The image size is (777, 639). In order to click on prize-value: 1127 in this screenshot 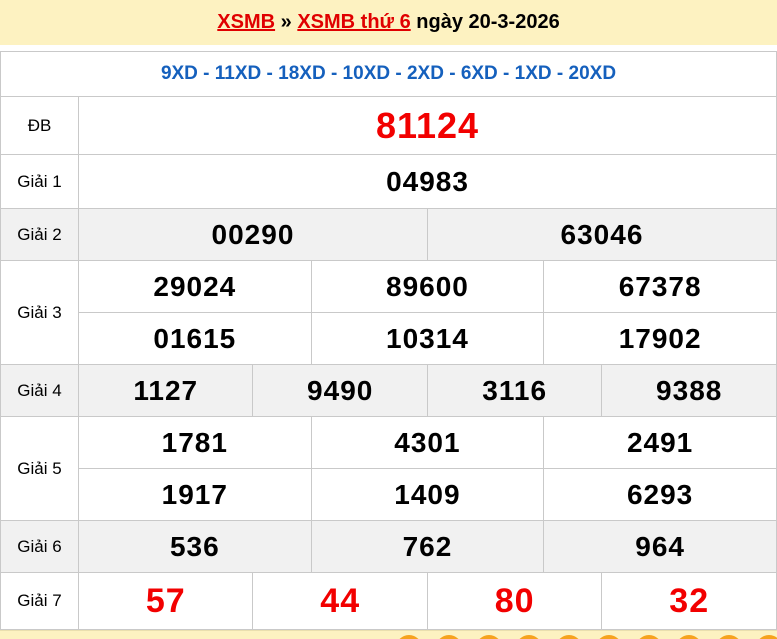, I will do `click(165, 390)`.